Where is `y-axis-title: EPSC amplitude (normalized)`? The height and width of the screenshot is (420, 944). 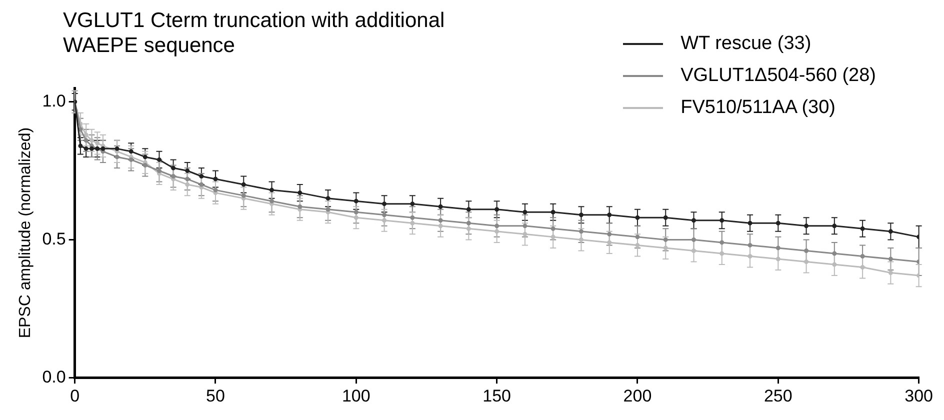 y-axis-title: EPSC amplitude (normalized) is located at coordinates (25, 232).